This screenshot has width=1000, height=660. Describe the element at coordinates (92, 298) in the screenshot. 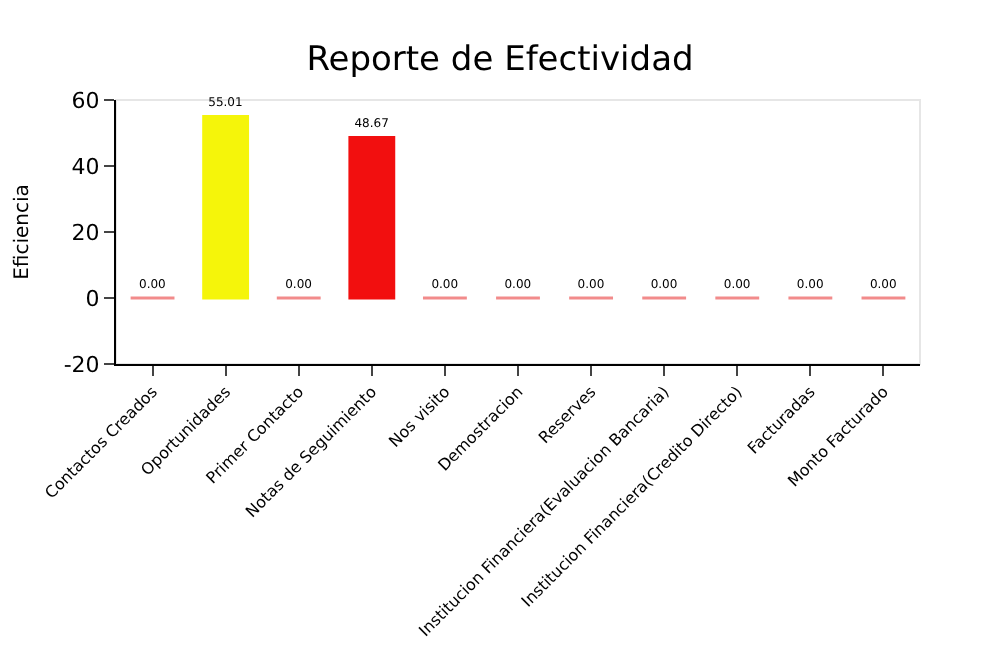

I see `y-tick-label: 0` at that location.